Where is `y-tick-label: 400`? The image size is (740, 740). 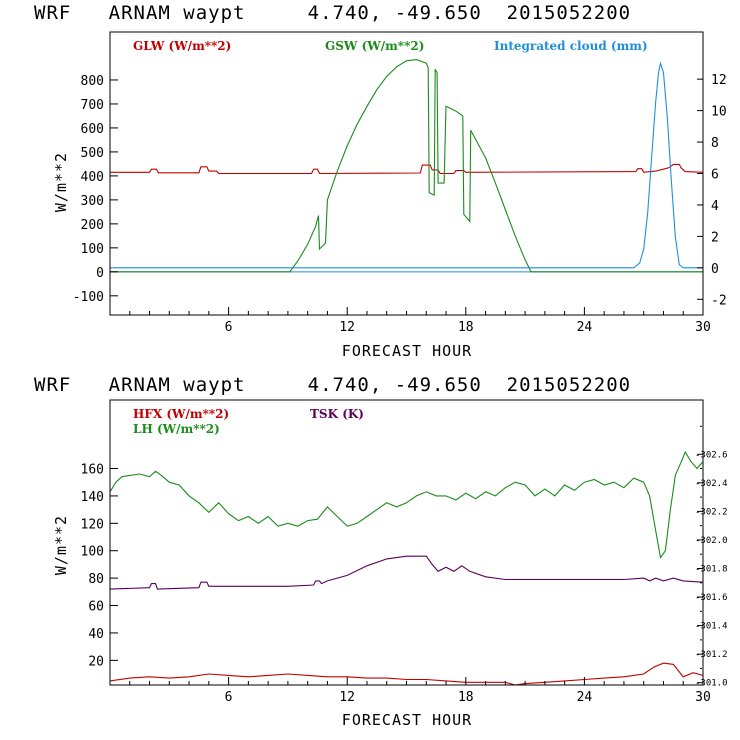 y-tick-label: 400 is located at coordinates (92, 177).